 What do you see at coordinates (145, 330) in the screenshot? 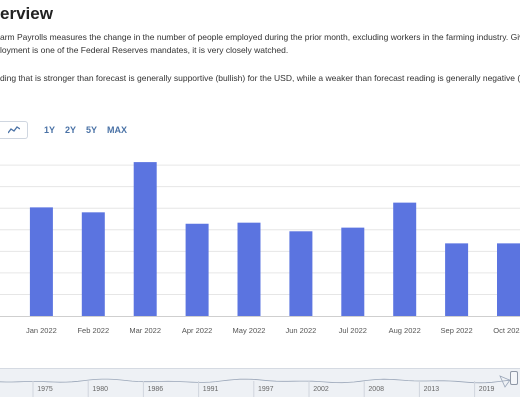
I see `x-tick-label: Mar 2022` at bounding box center [145, 330].